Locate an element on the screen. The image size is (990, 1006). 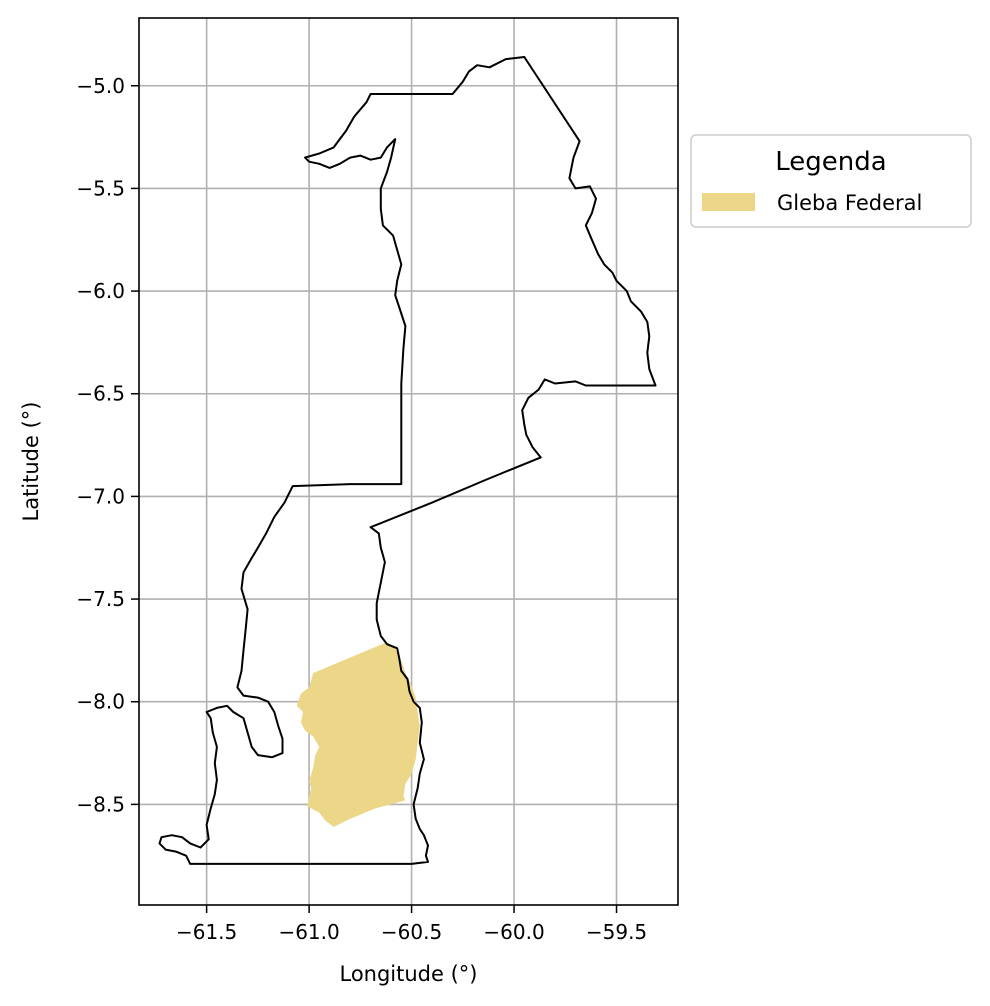
y-axis-ticks: −5.0 −5.5 −6.0 −6.5 −7.0 −7.5 −8.0 −8.5 is located at coordinates (107, 445).